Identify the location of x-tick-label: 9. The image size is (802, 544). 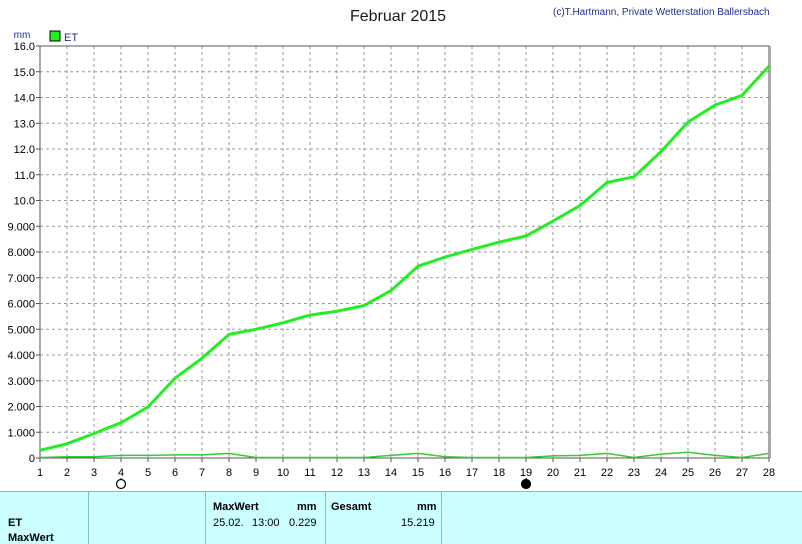
(256, 473).